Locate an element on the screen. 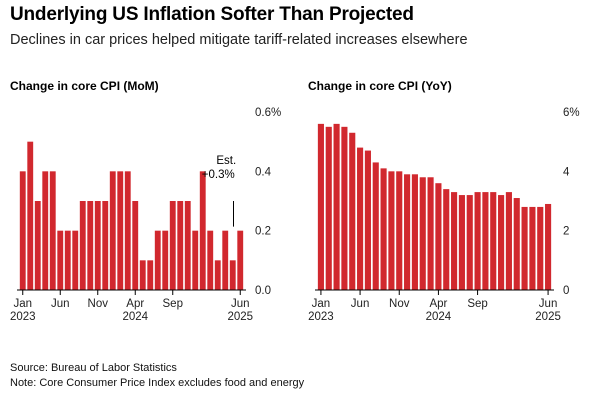 The width and height of the screenshot is (601, 400). mom-estimate-value: +0.3% is located at coordinates (218, 175).